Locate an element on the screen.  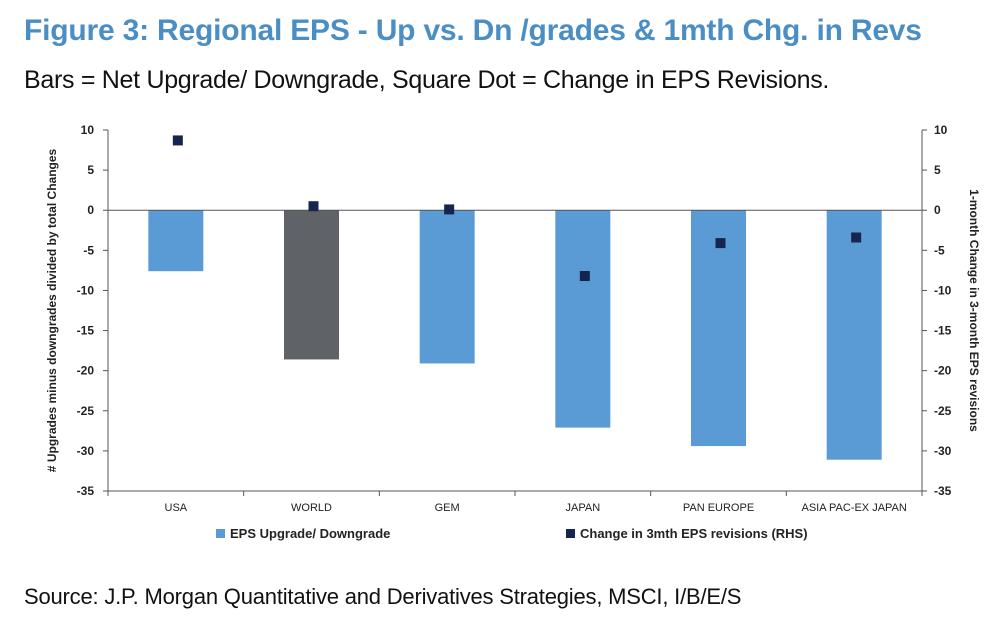
legend-label-bars: EPS Upgrade/ Downgrade is located at coordinates (310, 533).